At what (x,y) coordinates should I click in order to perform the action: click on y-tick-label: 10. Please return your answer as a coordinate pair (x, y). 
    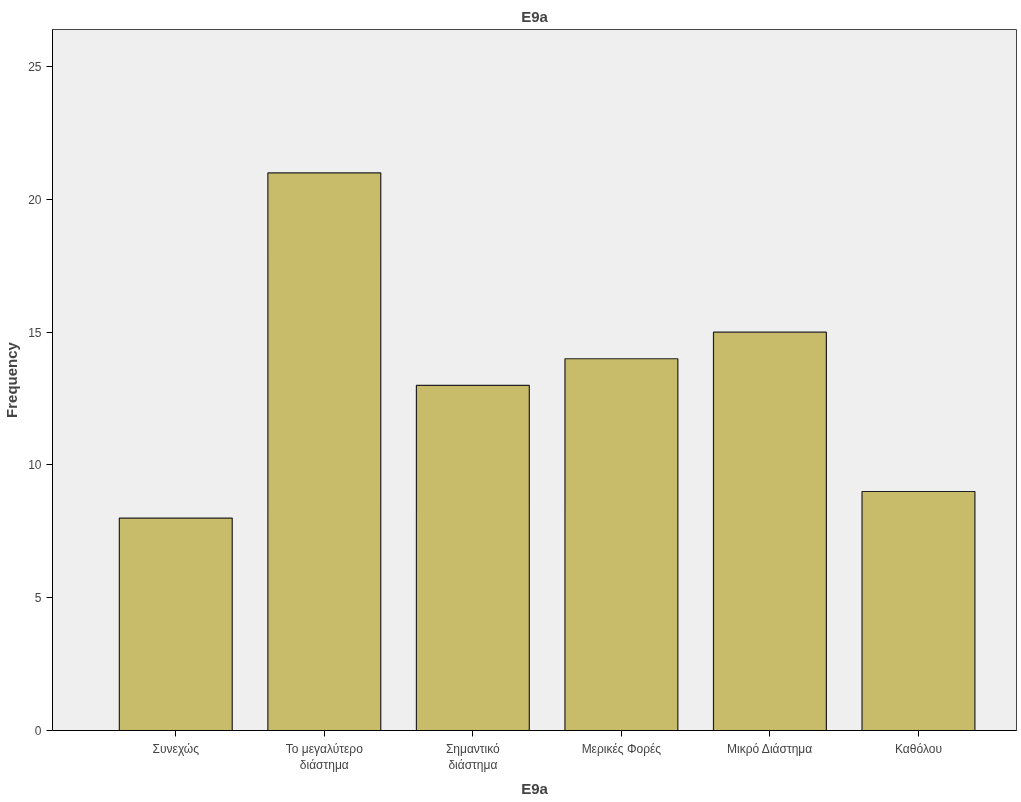
    Looking at the image, I should click on (35, 465).